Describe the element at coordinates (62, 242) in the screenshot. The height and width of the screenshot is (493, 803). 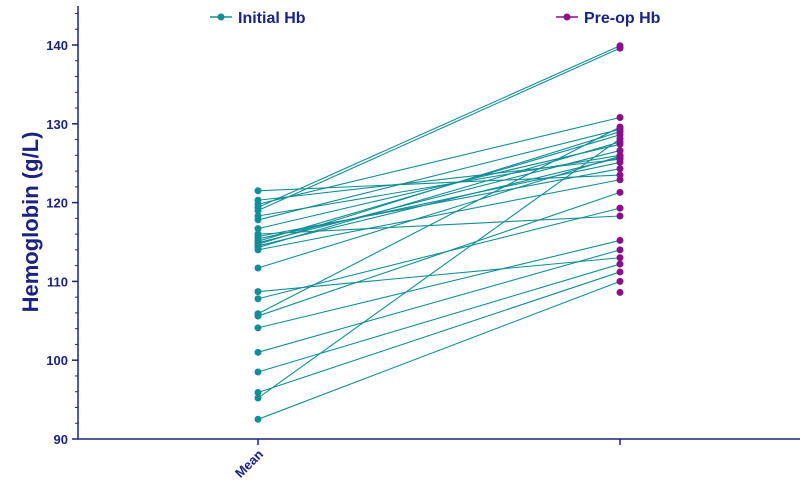
I see `y-ticks: 90 100 110 120 130 140` at that location.